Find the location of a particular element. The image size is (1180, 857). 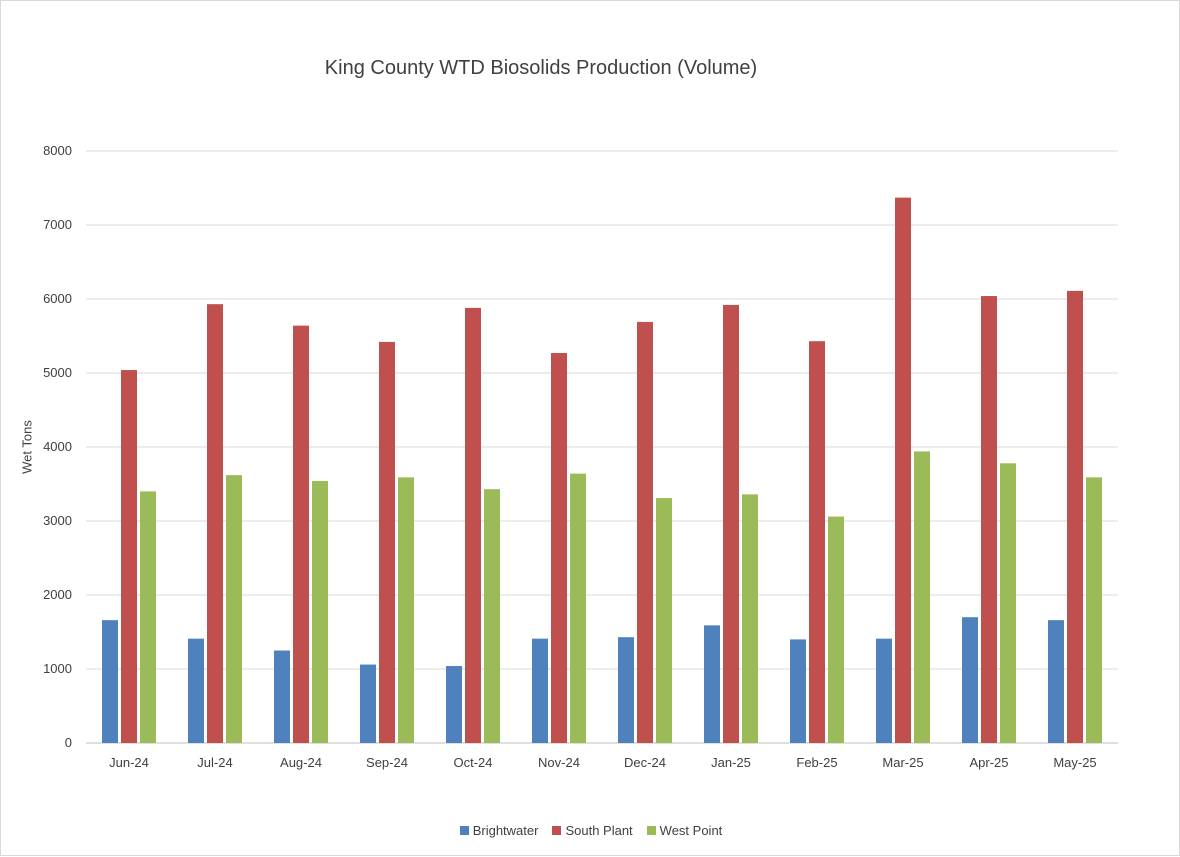

x-tick-label: Oct-24 is located at coordinates (472, 762).